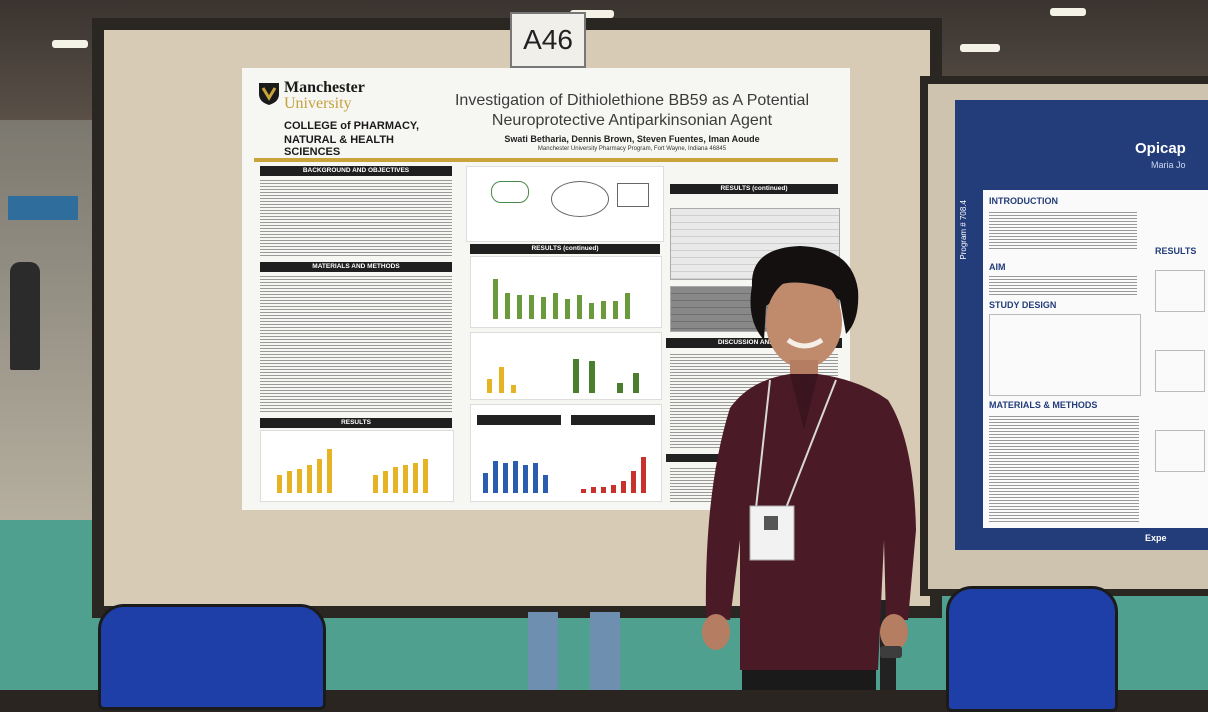 The width and height of the screenshot is (1208, 712). What do you see at coordinates (1023, 305) in the screenshot?
I see `section-study-design: STUDY DESIGN` at bounding box center [1023, 305].